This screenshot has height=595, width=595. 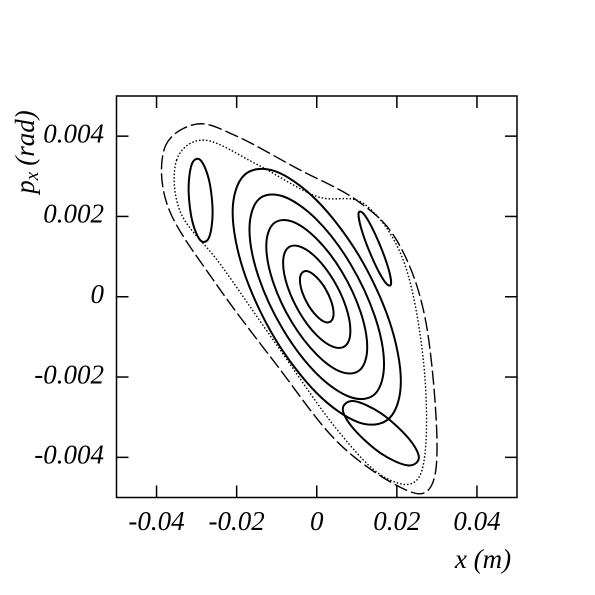 I want to click on x-axis-label: x (m), so click(x=482, y=559).